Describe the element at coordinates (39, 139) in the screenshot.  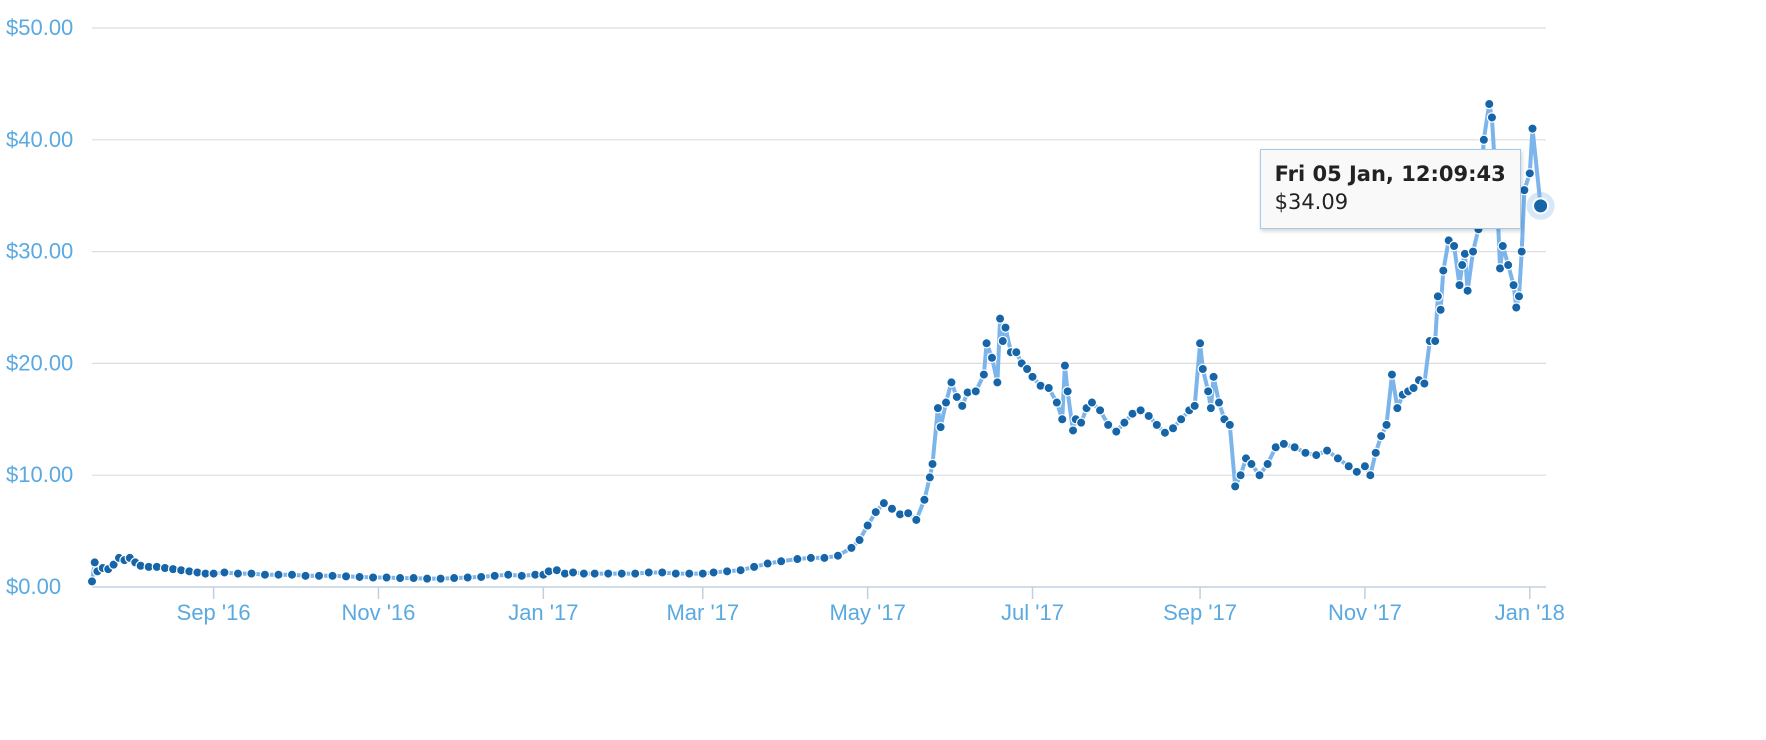
I see `y-tick-label: $40.00` at that location.